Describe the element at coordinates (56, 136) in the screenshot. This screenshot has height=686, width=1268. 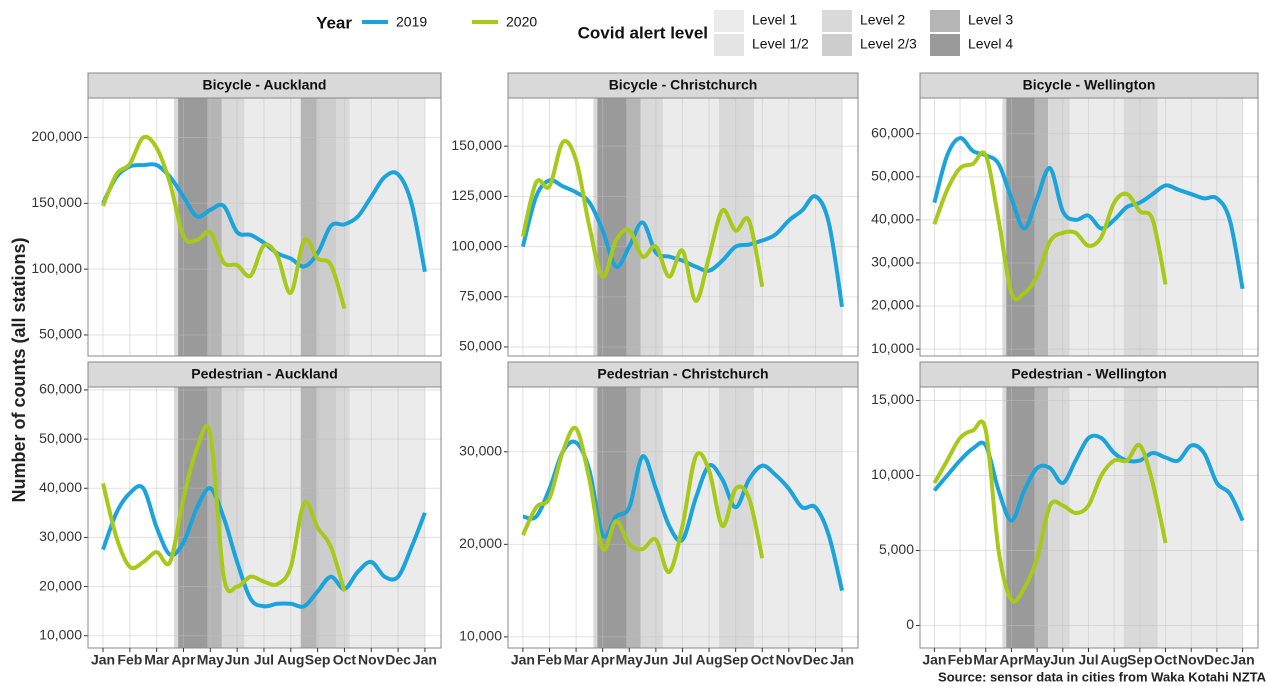
I see `y-tick-label: 200,000` at that location.